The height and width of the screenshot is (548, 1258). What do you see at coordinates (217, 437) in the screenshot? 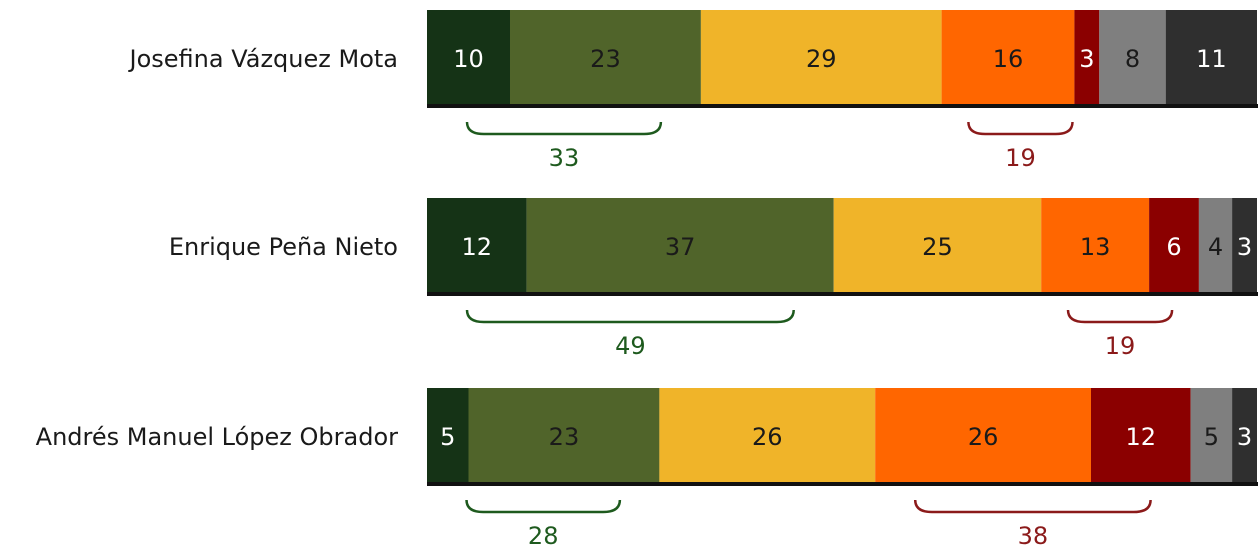
I see `category-label: Andrés Manuel López Obrador` at bounding box center [217, 437].